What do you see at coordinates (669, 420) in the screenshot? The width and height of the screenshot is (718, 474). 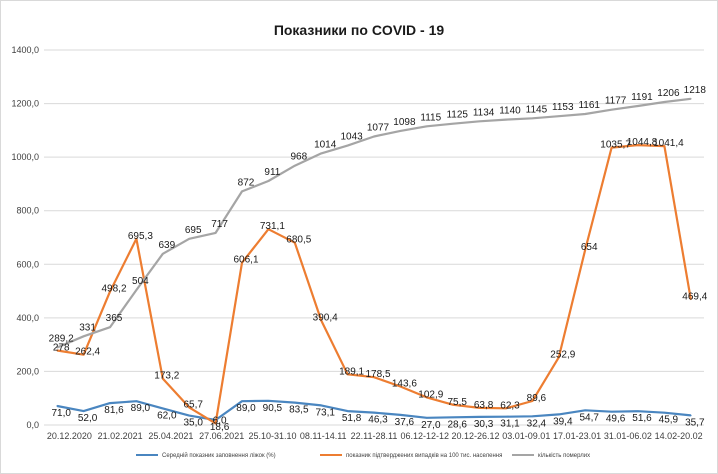 I see `data-label: 45,9` at bounding box center [669, 420].